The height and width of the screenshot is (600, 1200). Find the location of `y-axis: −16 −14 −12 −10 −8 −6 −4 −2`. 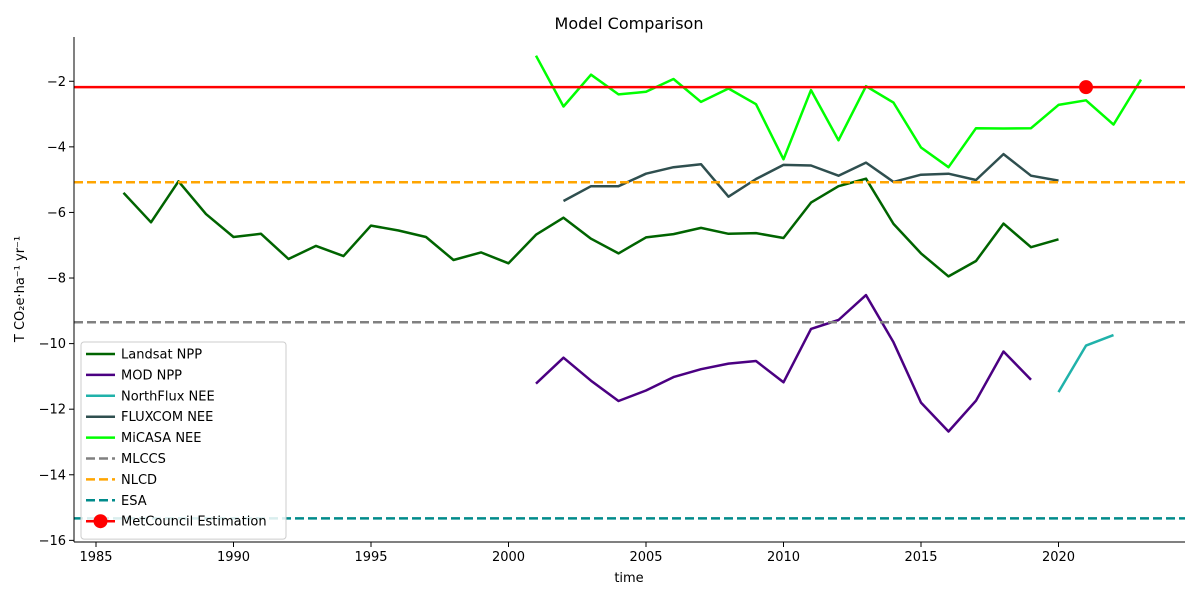

y-axis: −16 −14 −12 −10 −8 −6 −4 −2 is located at coordinates (57, 293).